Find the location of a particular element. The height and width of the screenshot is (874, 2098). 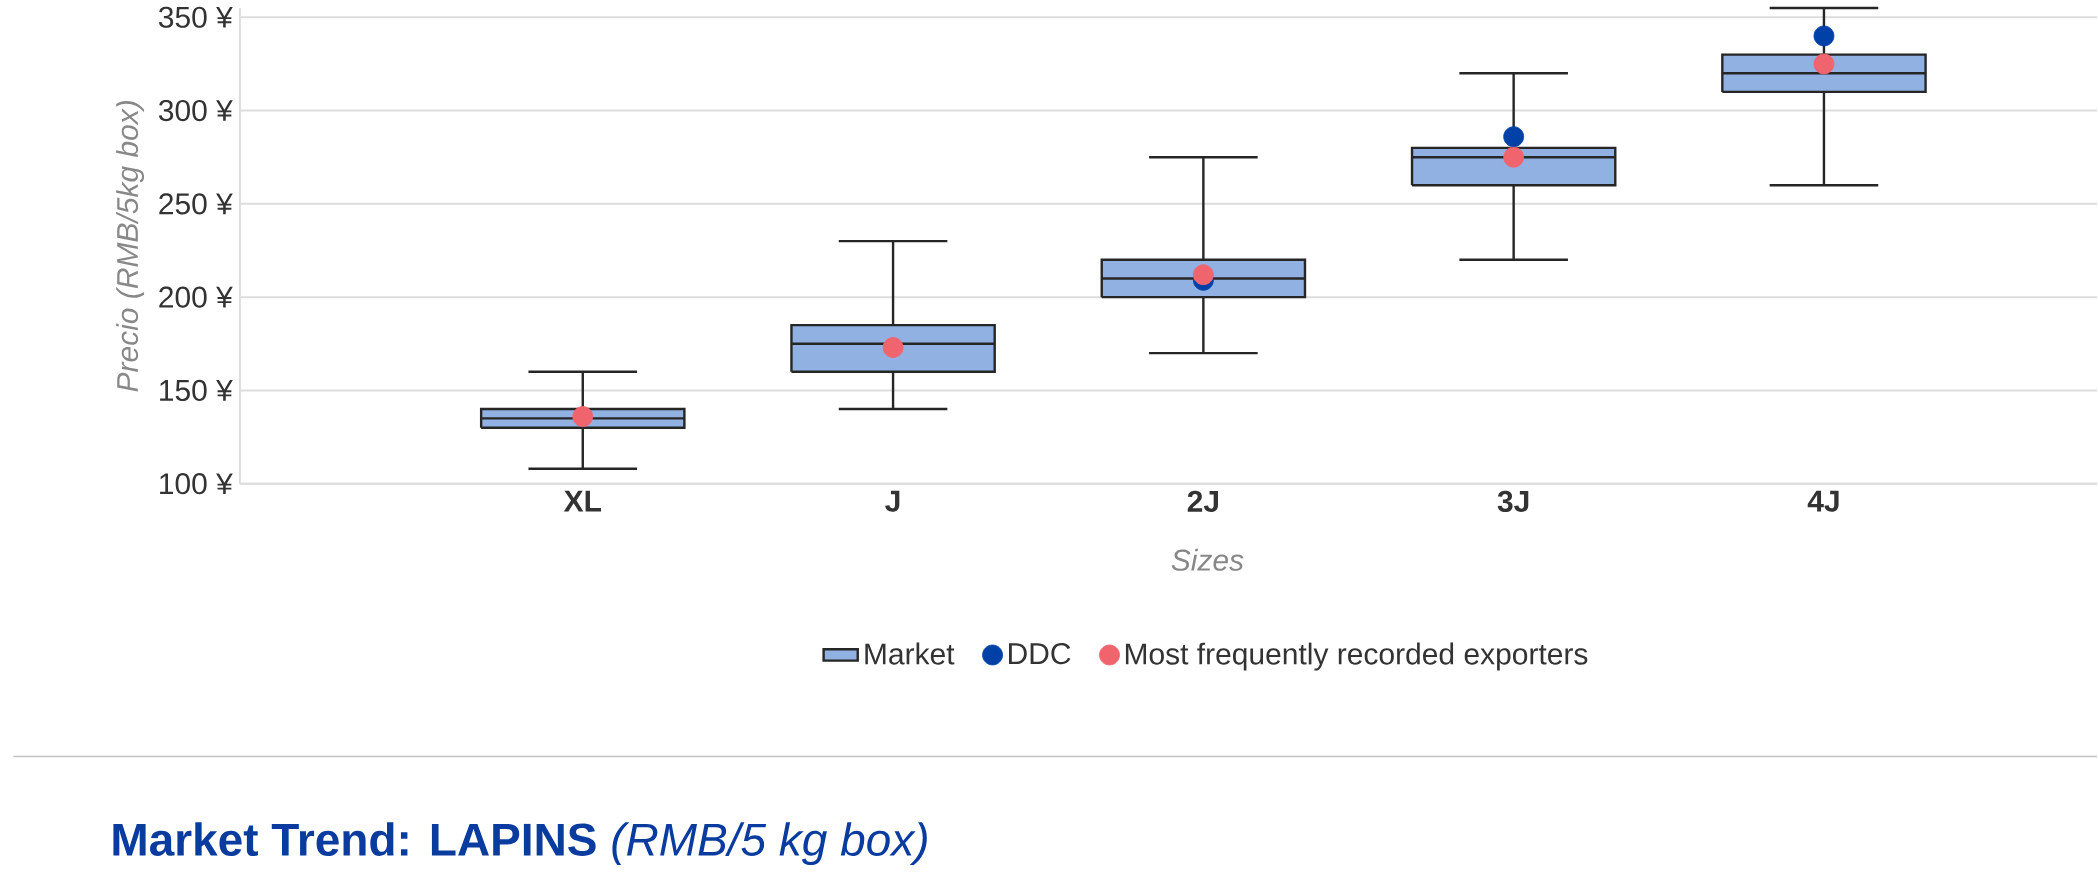

y-tick-label: 100 ¥ is located at coordinates (196, 484).